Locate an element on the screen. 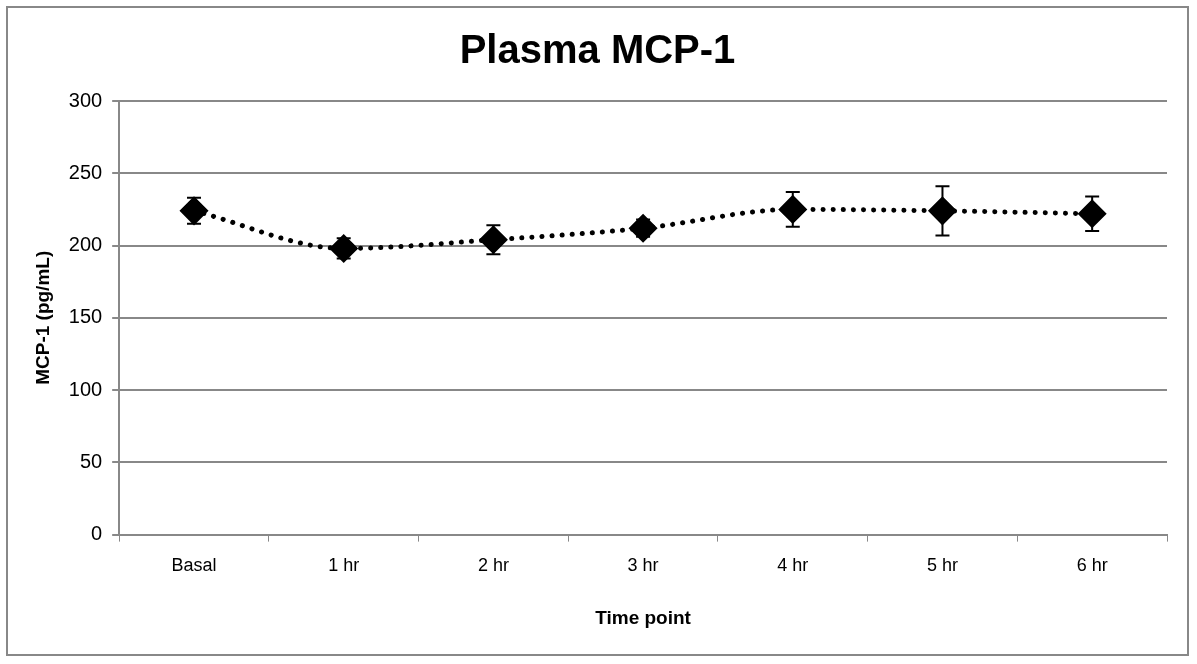 This screenshot has width=1197, height=664. x-tick-label: 3 hr is located at coordinates (643, 565).